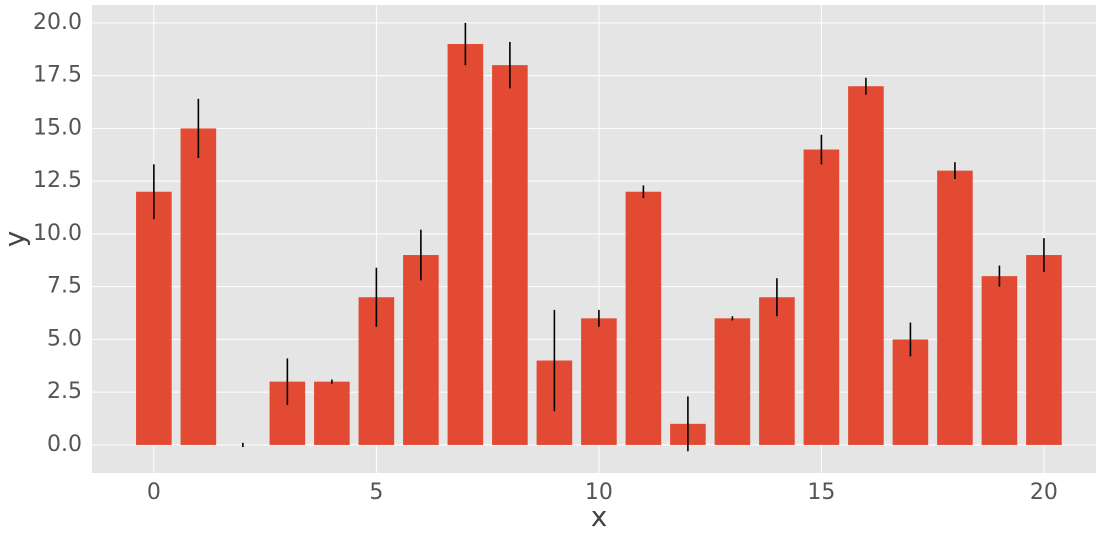 This screenshot has width=1111, height=535. I want to click on y-tick-label: 7.5, so click(64, 286).